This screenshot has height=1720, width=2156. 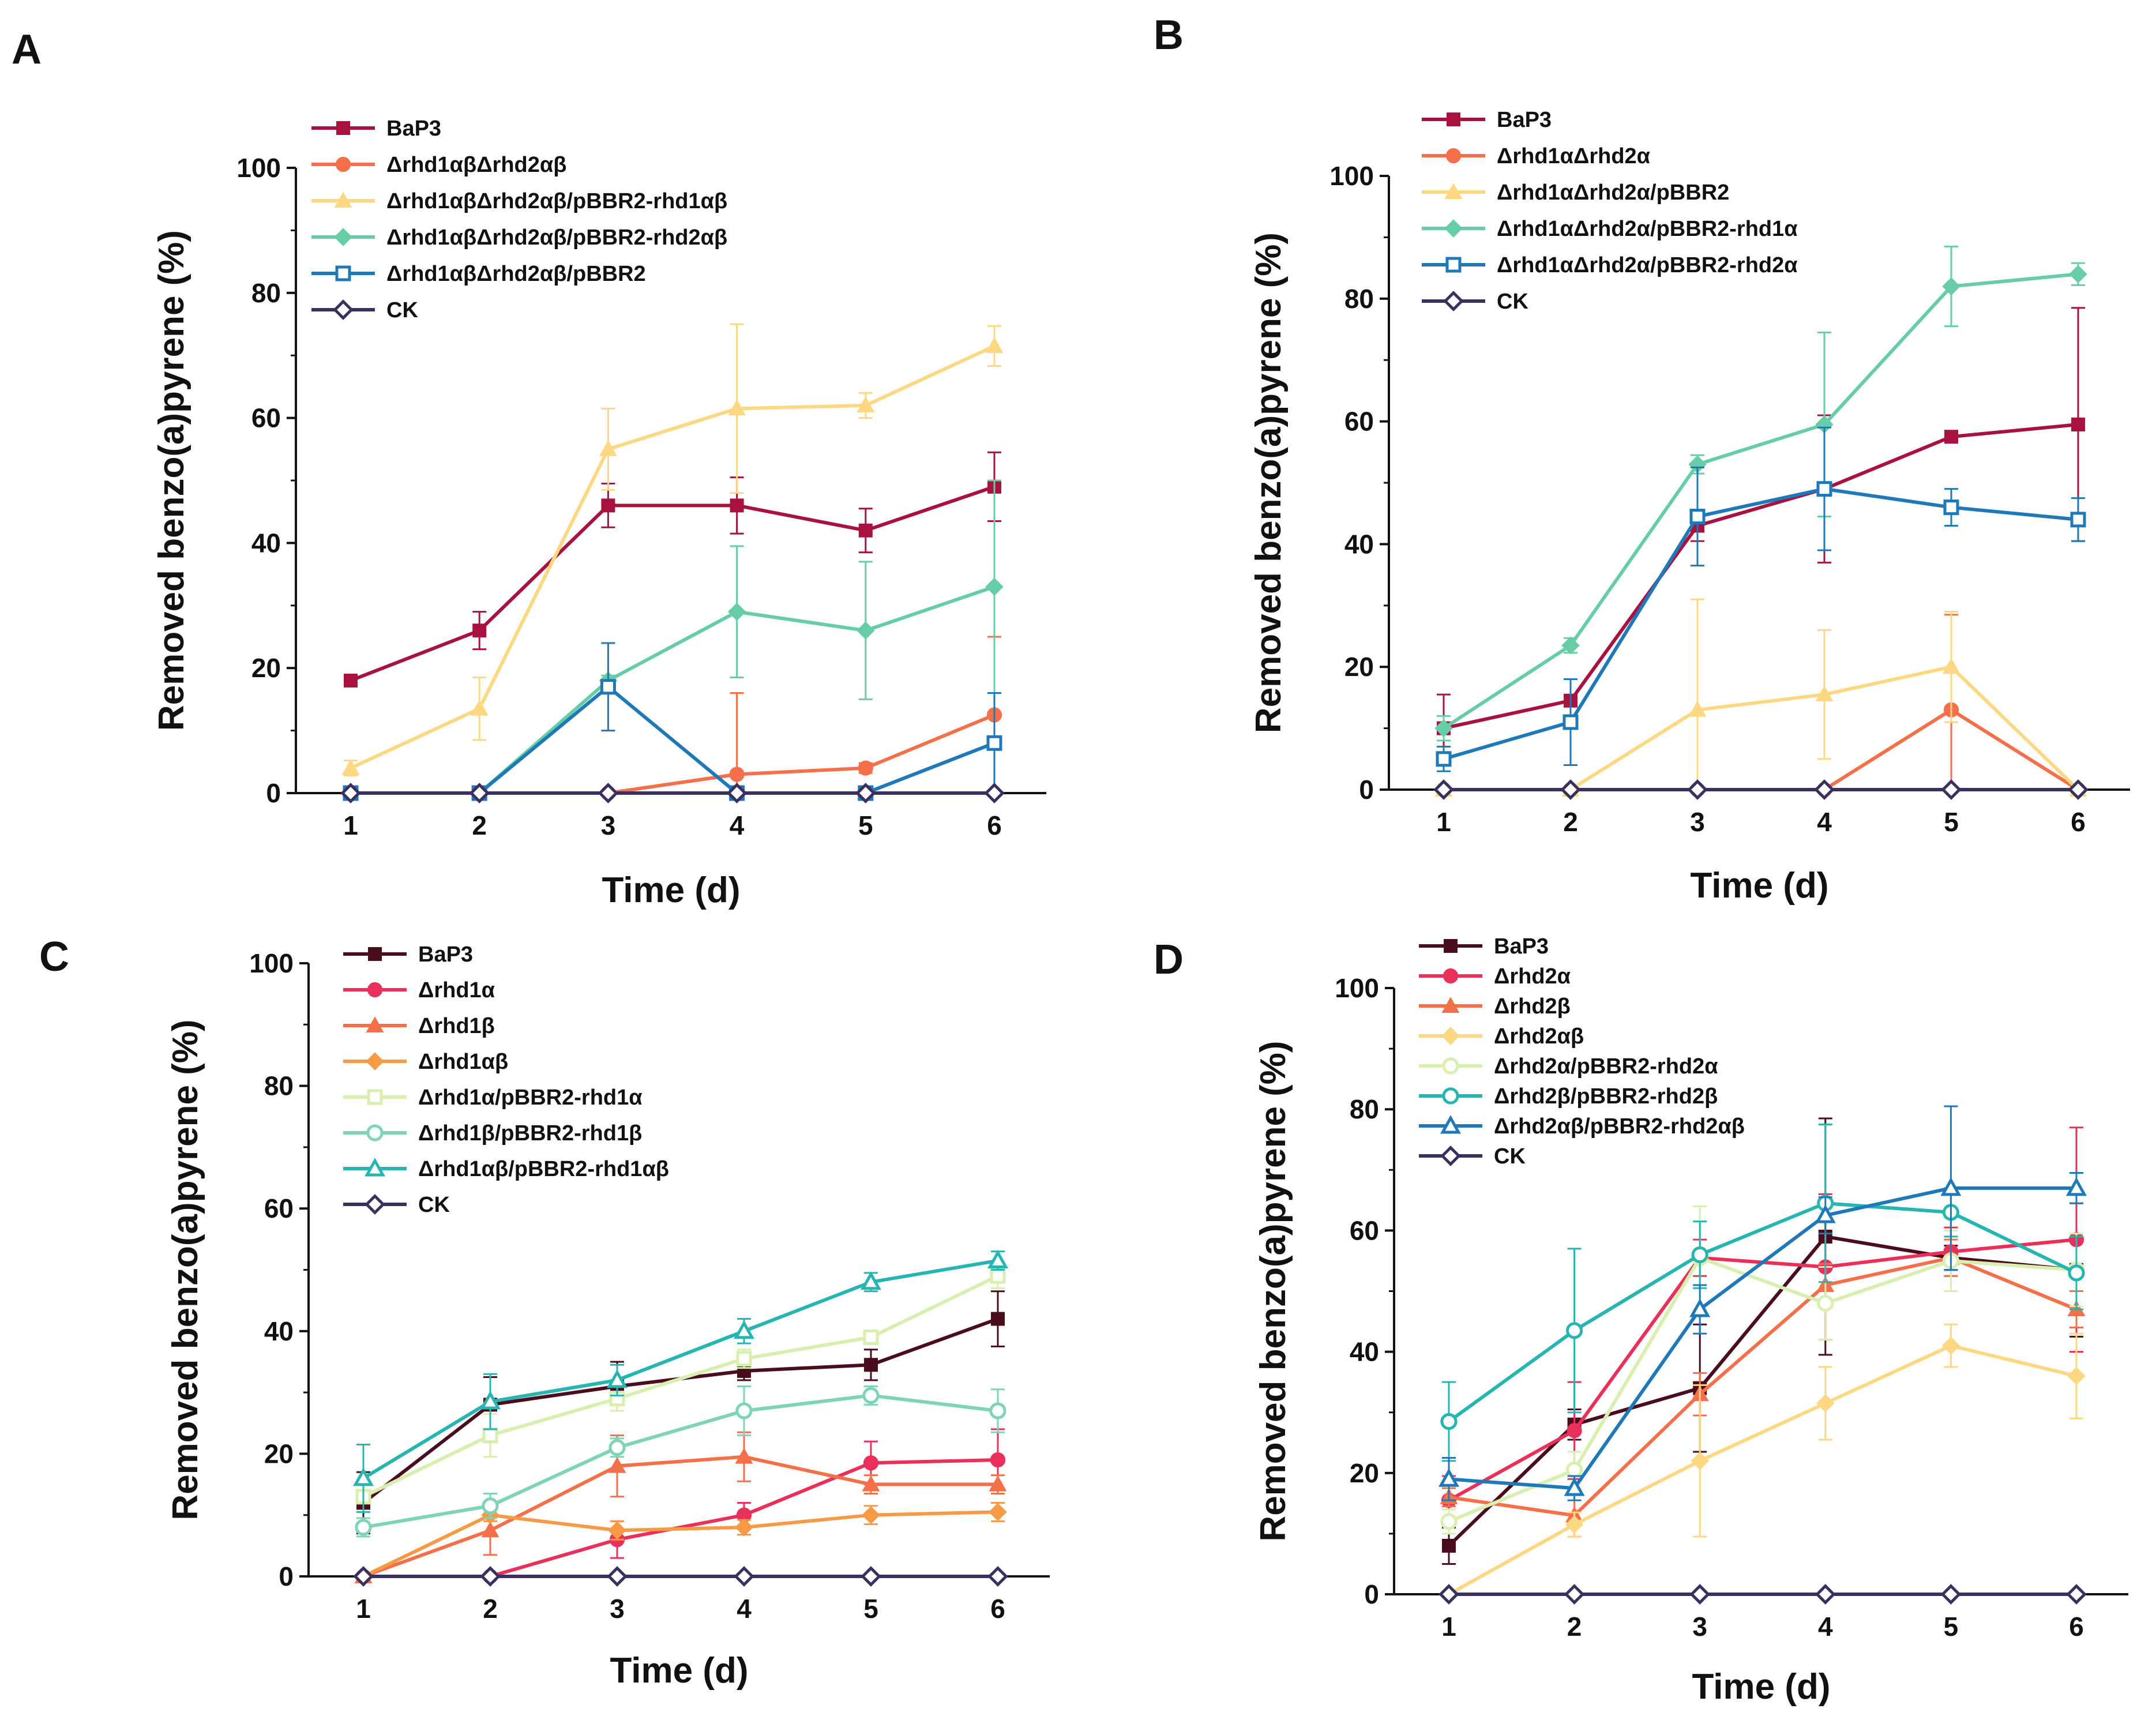 What do you see at coordinates (419, 990) in the screenshot?
I see `legend-item: Δrhd1α` at bounding box center [419, 990].